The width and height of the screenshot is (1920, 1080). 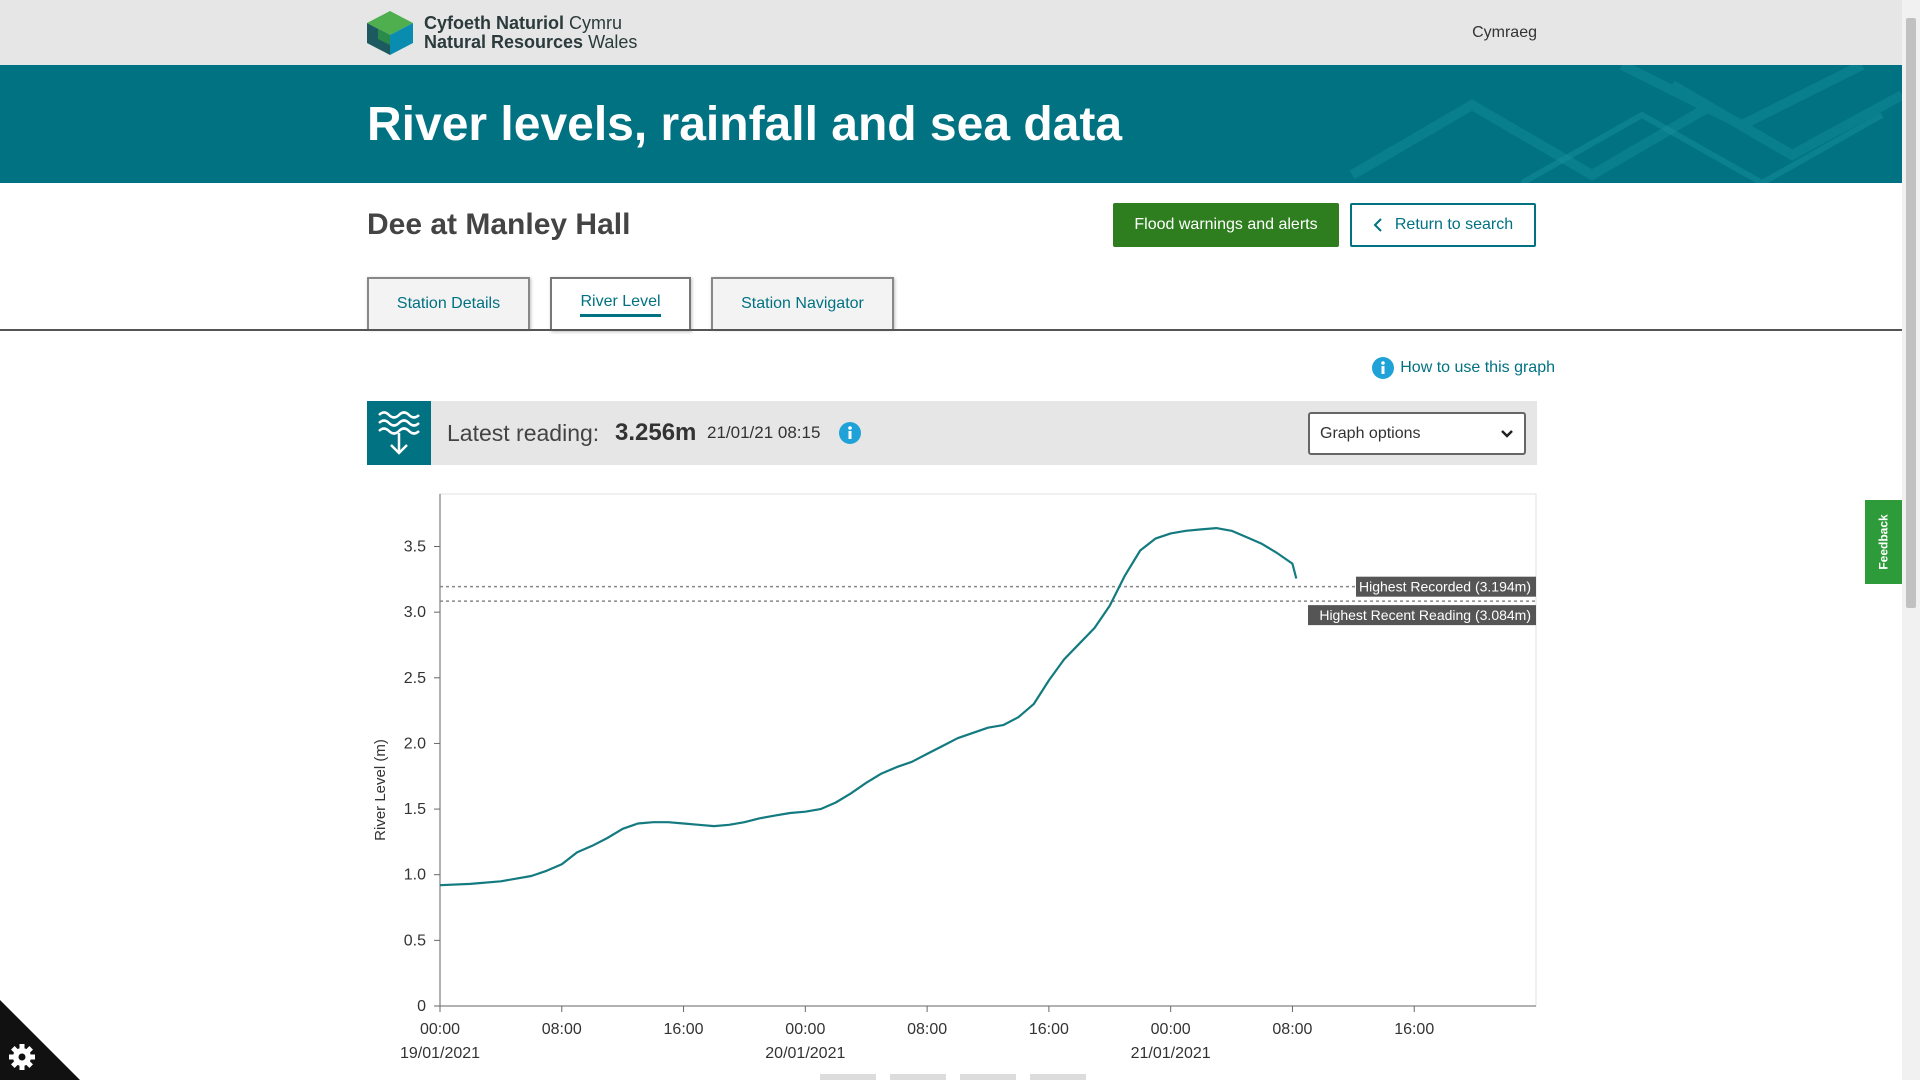 What do you see at coordinates (1911, 313) in the screenshot?
I see `scrollbar-thumb` at bounding box center [1911, 313].